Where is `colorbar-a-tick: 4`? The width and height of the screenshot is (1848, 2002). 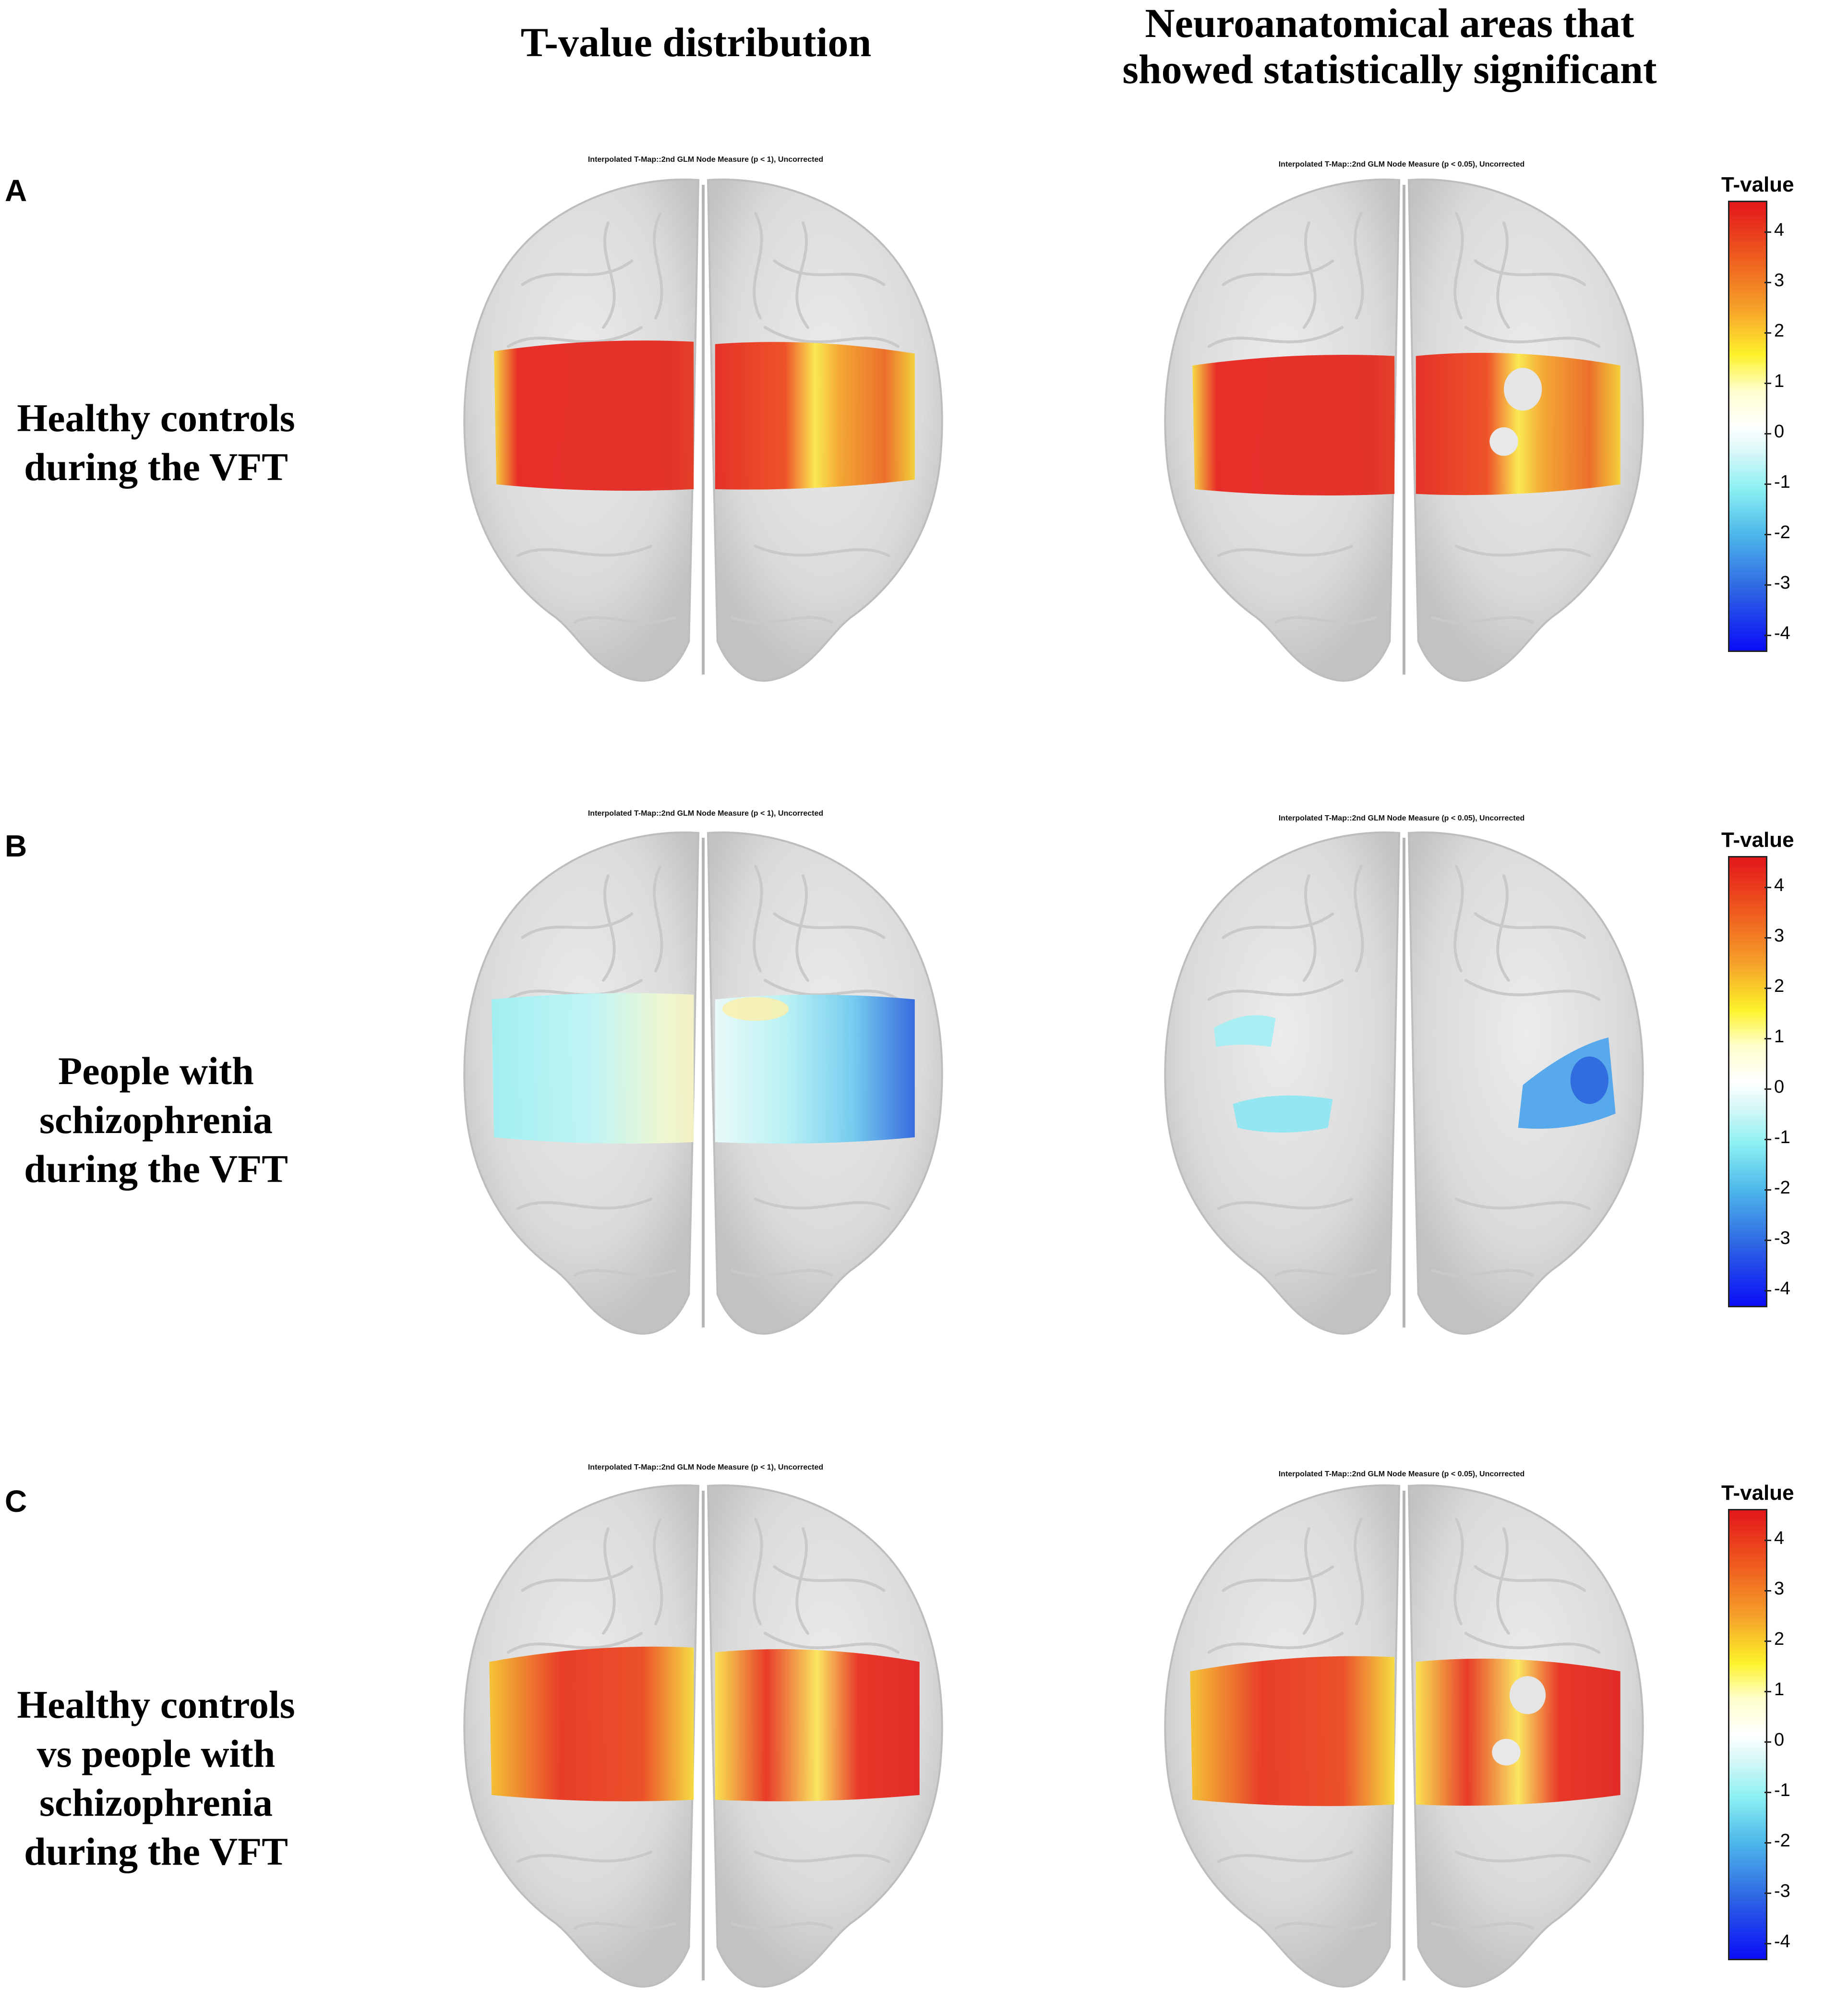
colorbar-a-tick: 4 is located at coordinates (1775, 230).